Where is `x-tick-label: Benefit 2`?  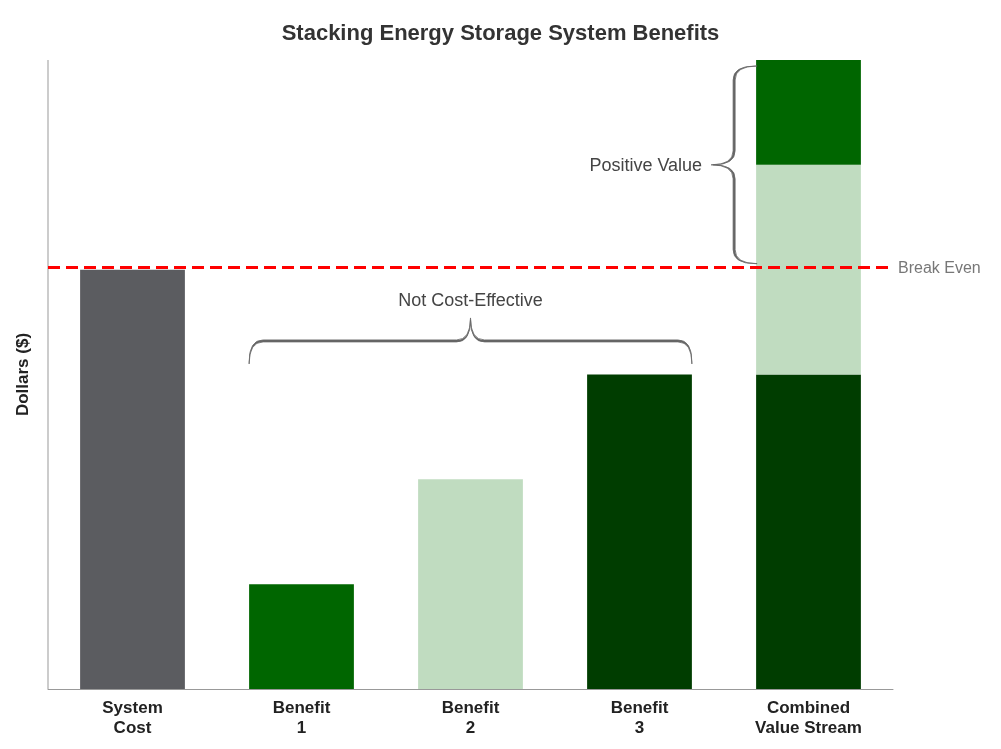 x-tick-label: Benefit 2 is located at coordinates (470, 717).